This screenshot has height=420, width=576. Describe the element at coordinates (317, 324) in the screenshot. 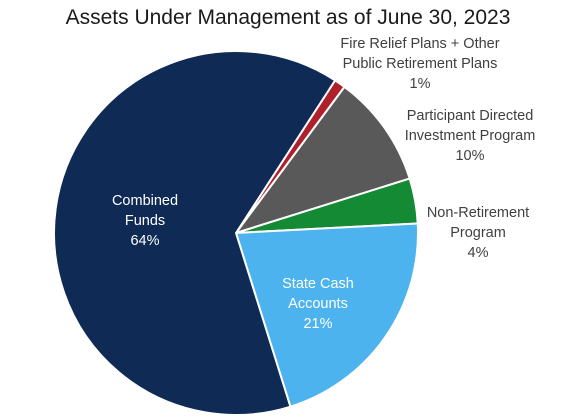

I see `slice-label-line: 21%` at that location.